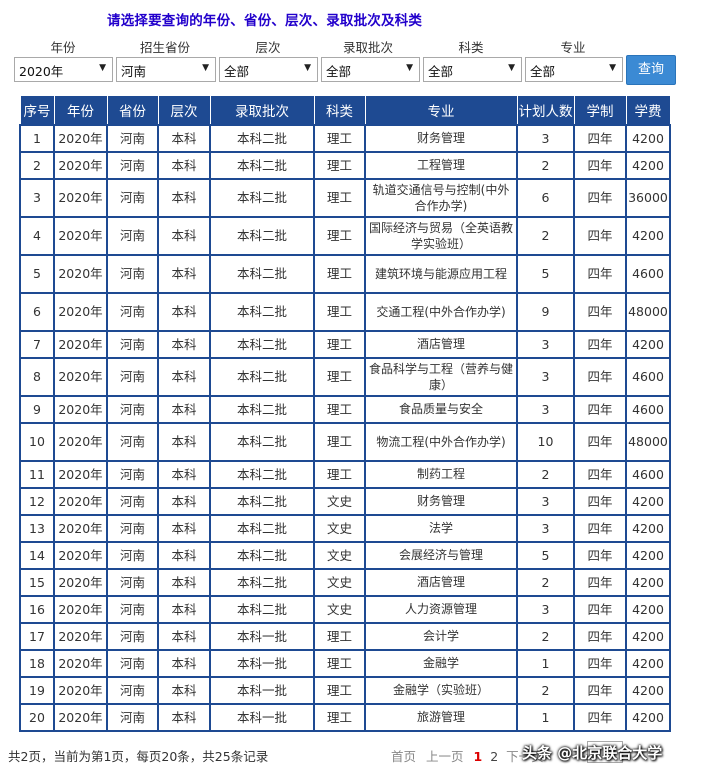 This screenshot has height=779, width=703. What do you see at coordinates (265, 21) in the screenshot?
I see `page-title: 请选择要查询的年份、省份、层次、录取批次及科类` at bounding box center [265, 21].